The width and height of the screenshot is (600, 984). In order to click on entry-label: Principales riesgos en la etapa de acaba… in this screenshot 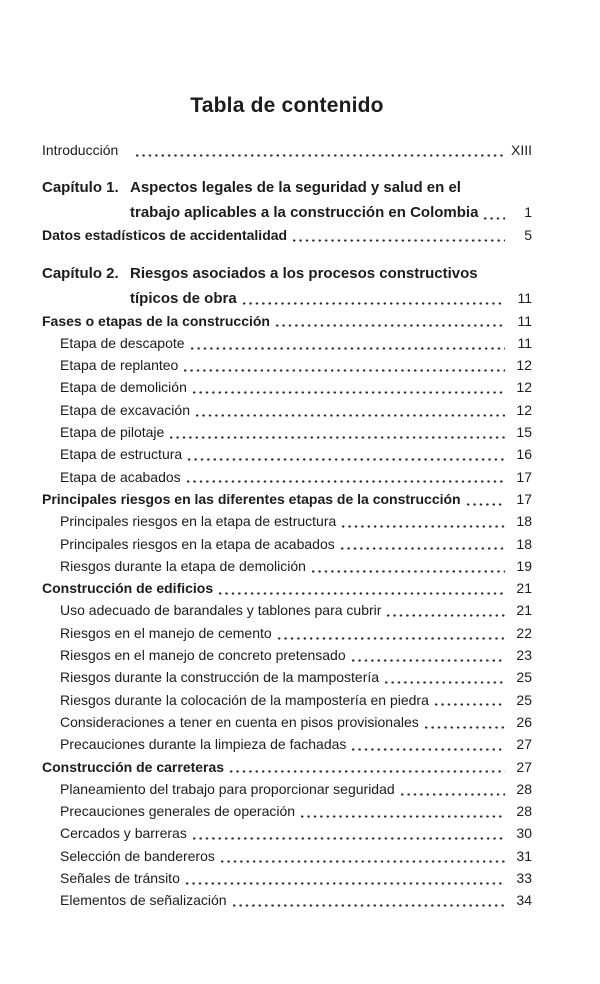, I will do `click(197, 543)`.